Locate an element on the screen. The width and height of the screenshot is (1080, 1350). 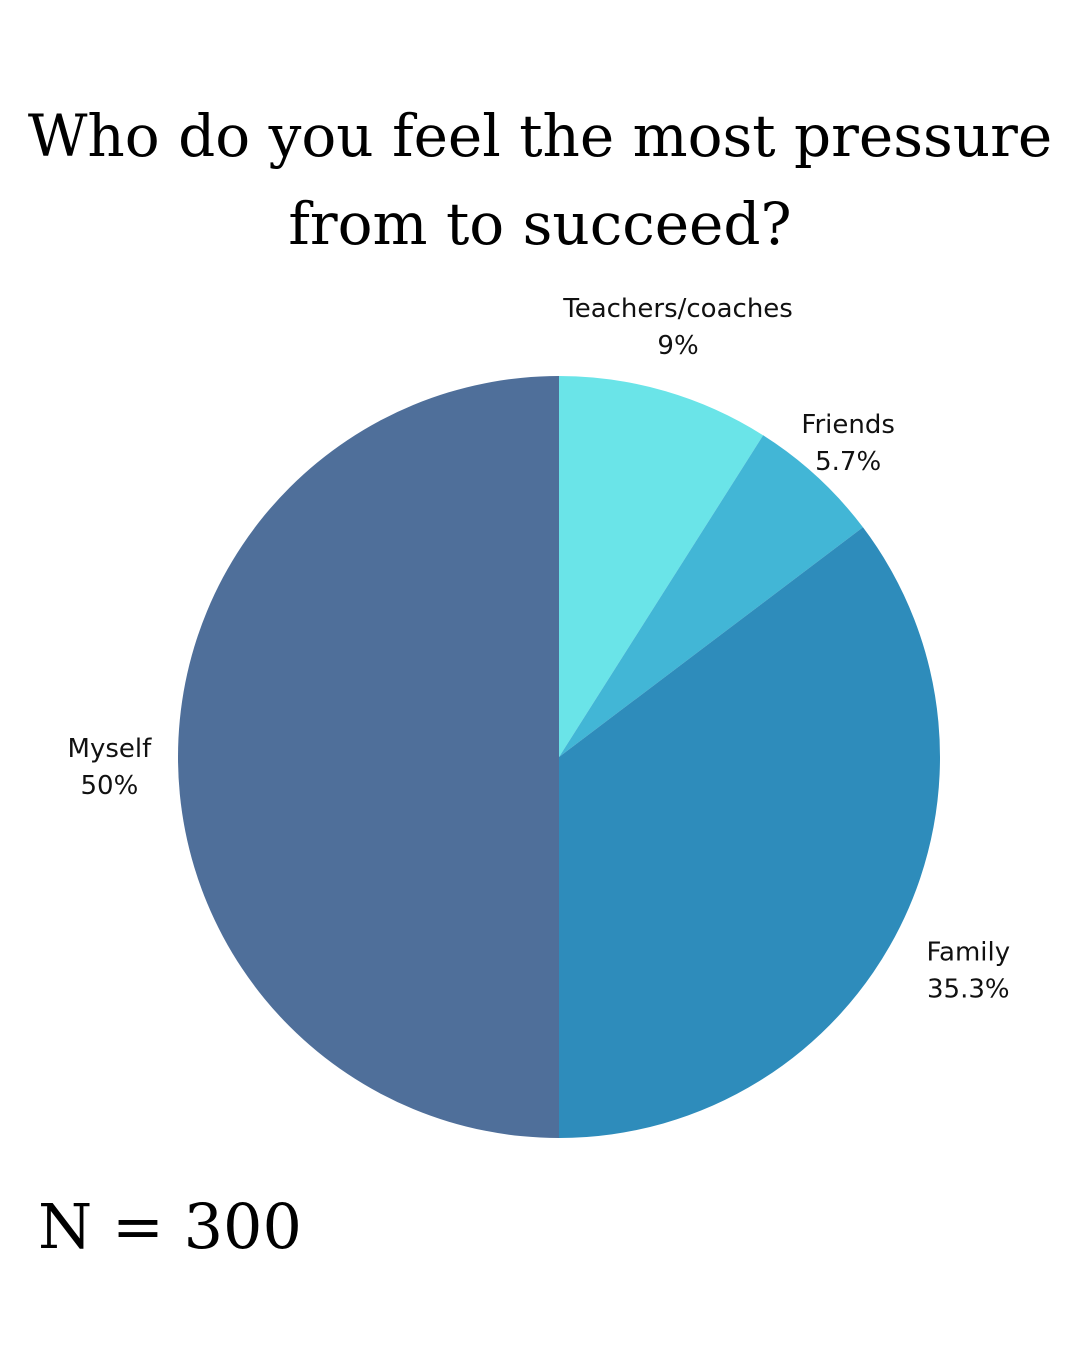
pie-slice-friends is located at coordinates (711, 596).